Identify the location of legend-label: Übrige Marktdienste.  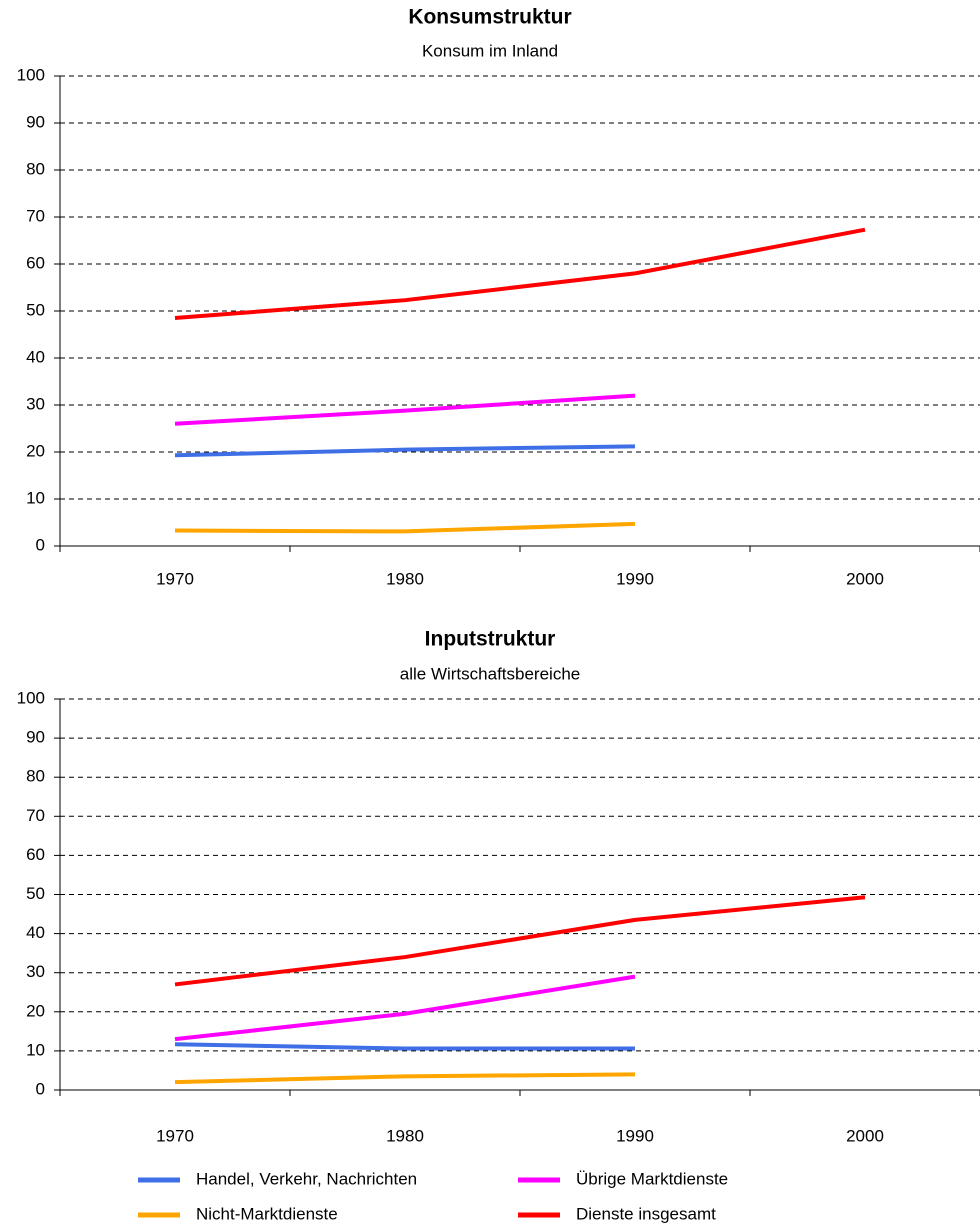
(652, 1178).